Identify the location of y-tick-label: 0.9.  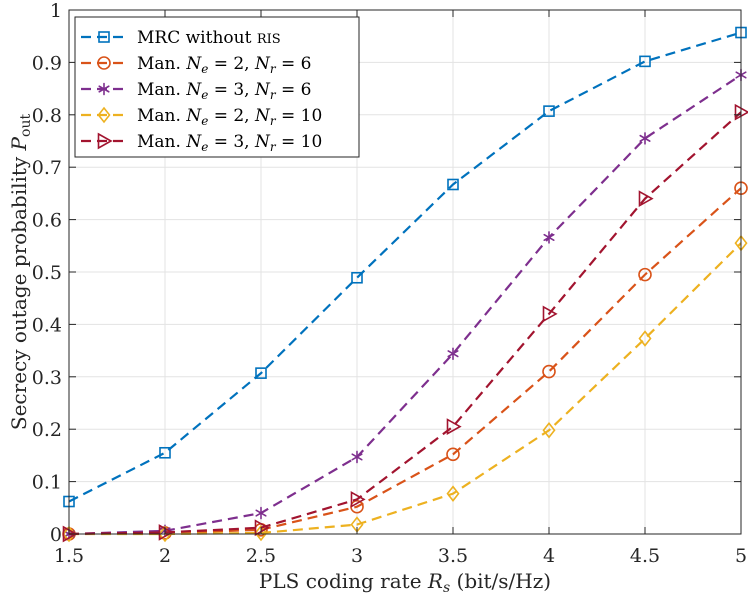
(47, 63).